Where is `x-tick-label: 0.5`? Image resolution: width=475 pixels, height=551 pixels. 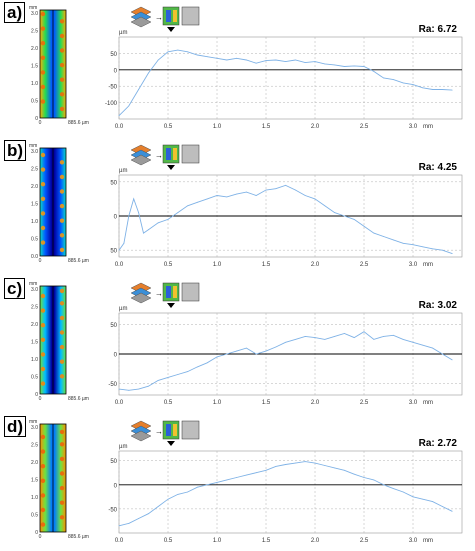
x-tick-label: 0.5 is located at coordinates (168, 403).